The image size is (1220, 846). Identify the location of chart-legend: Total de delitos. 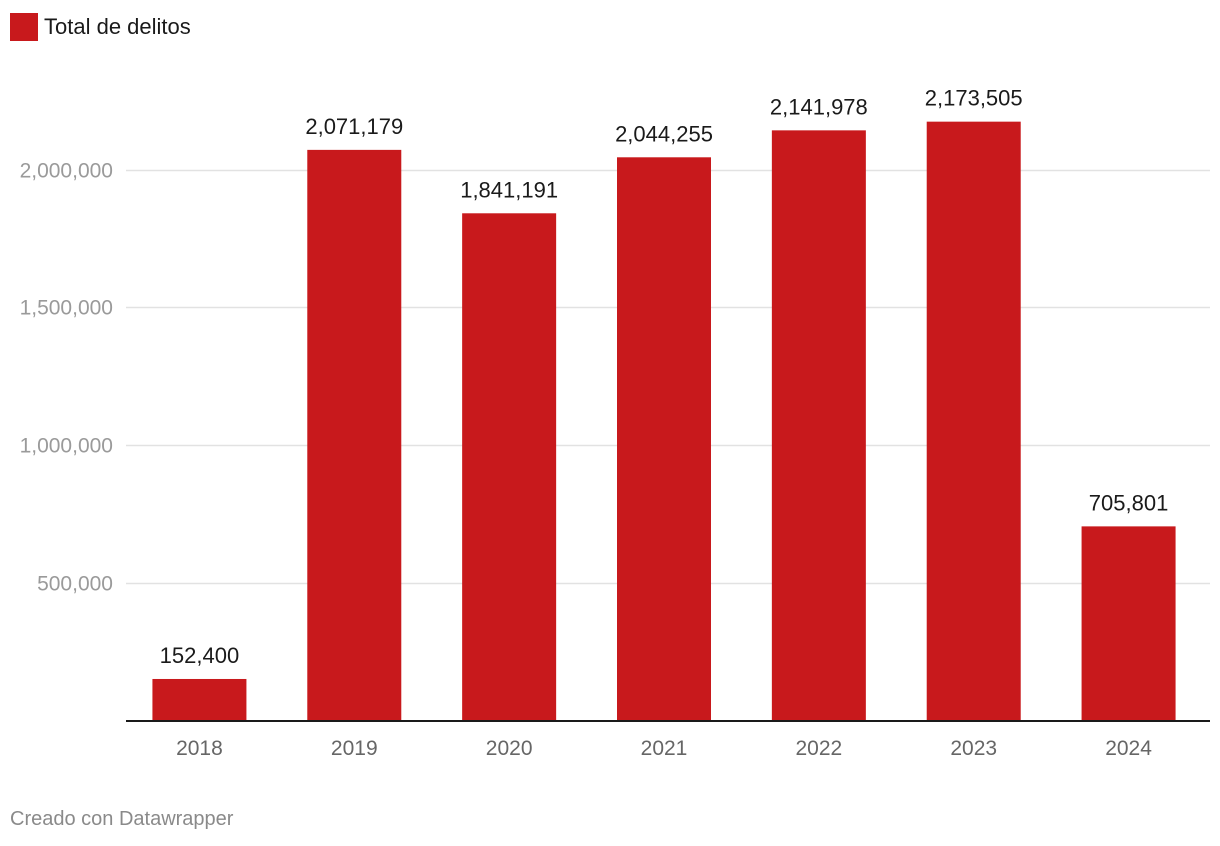
(100, 27).